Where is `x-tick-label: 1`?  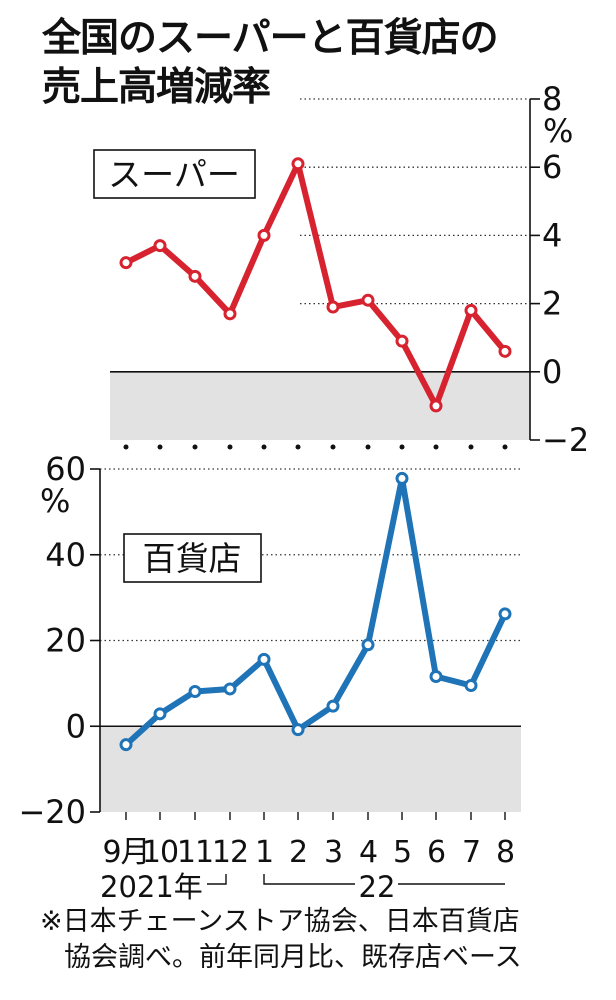 x-tick-label: 1 is located at coordinates (264, 852).